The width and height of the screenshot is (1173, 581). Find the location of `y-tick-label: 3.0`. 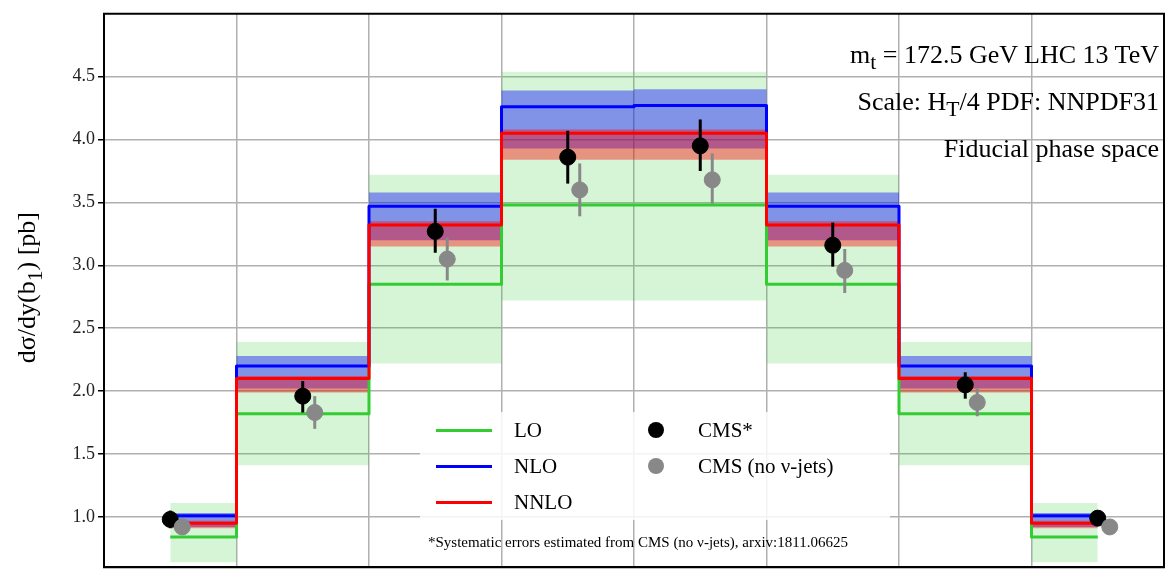

y-tick-label: 3.0 is located at coordinates (83, 264).